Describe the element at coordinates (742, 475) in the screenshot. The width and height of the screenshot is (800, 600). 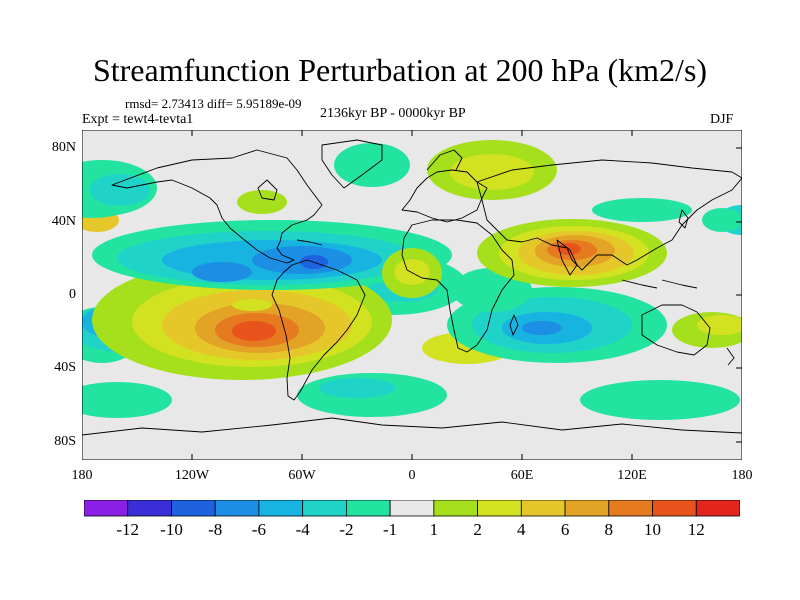
I see `lon-label-180e: 180` at that location.